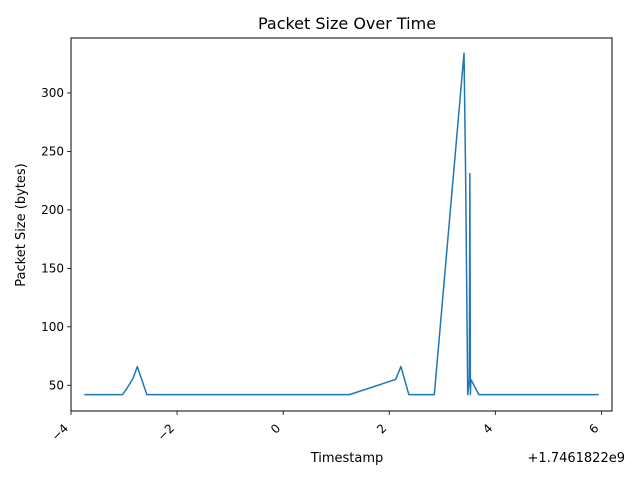 The width and height of the screenshot is (640, 480). What do you see at coordinates (347, 23) in the screenshot?
I see `chart-title: Packet Size Over Time` at bounding box center [347, 23].